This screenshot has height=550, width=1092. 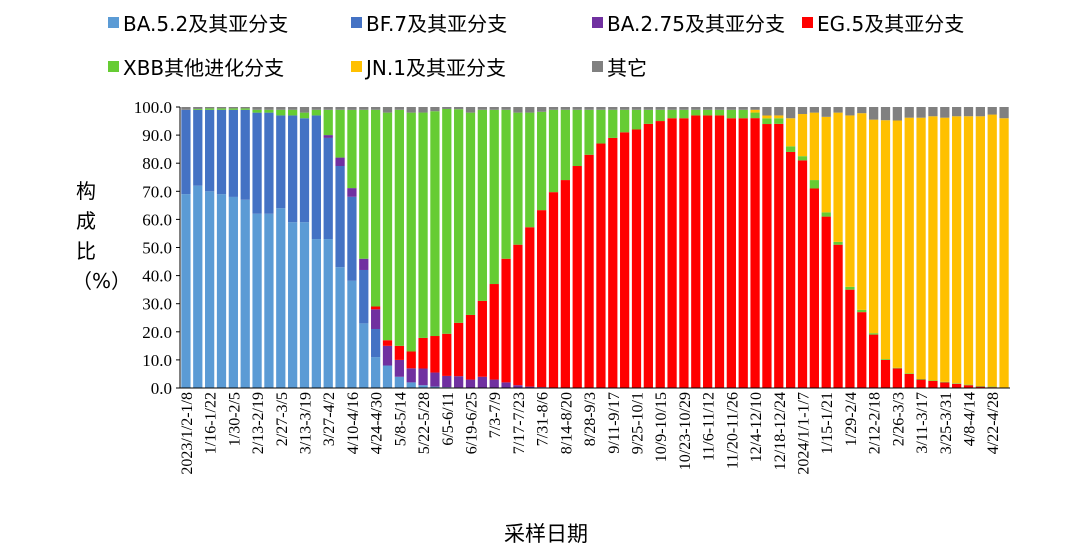 What do you see at coordinates (206, 24) in the screenshot?
I see `legend-label: BA.5.2及其亚分支` at bounding box center [206, 24].